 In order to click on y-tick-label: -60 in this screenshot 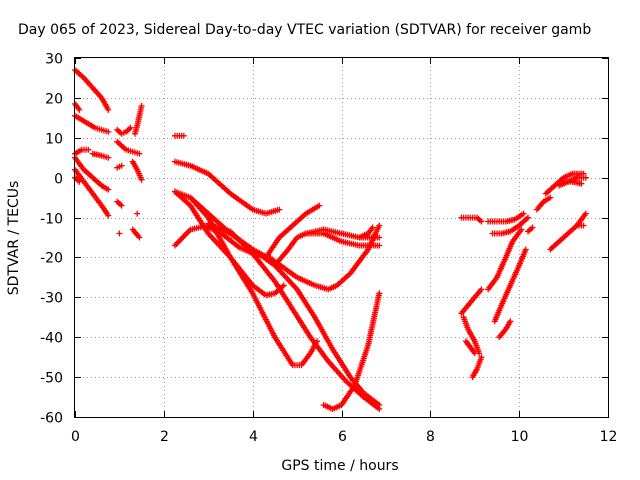, I will do `click(51, 419)`.